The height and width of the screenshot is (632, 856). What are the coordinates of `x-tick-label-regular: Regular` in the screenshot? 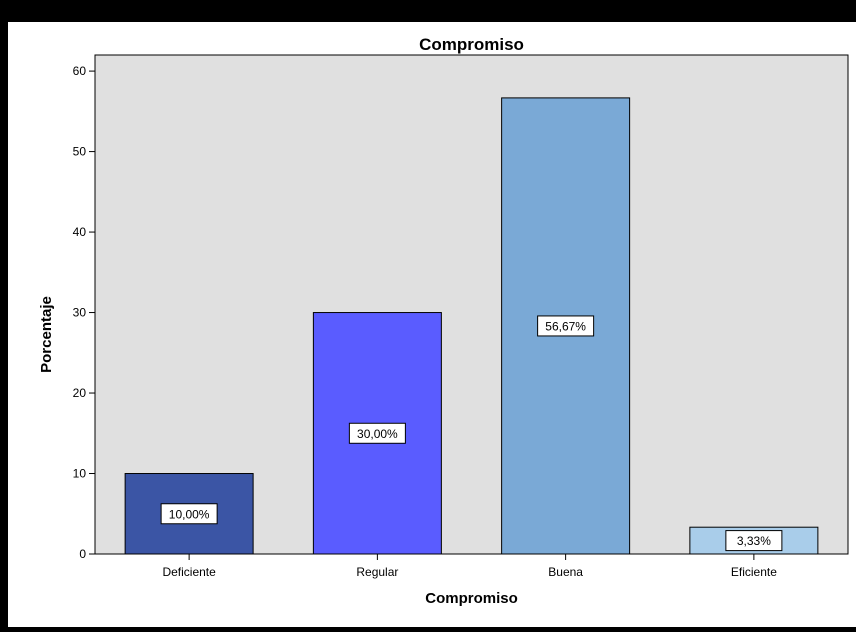 It's located at (377, 572).